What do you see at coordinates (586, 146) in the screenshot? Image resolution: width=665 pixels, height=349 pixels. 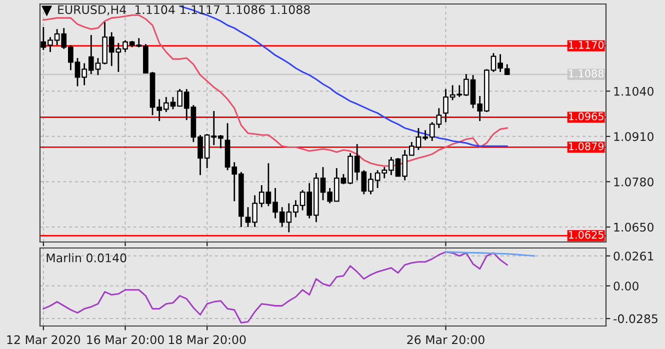 I see `ref-line-label: 1.0879` at bounding box center [586, 146].